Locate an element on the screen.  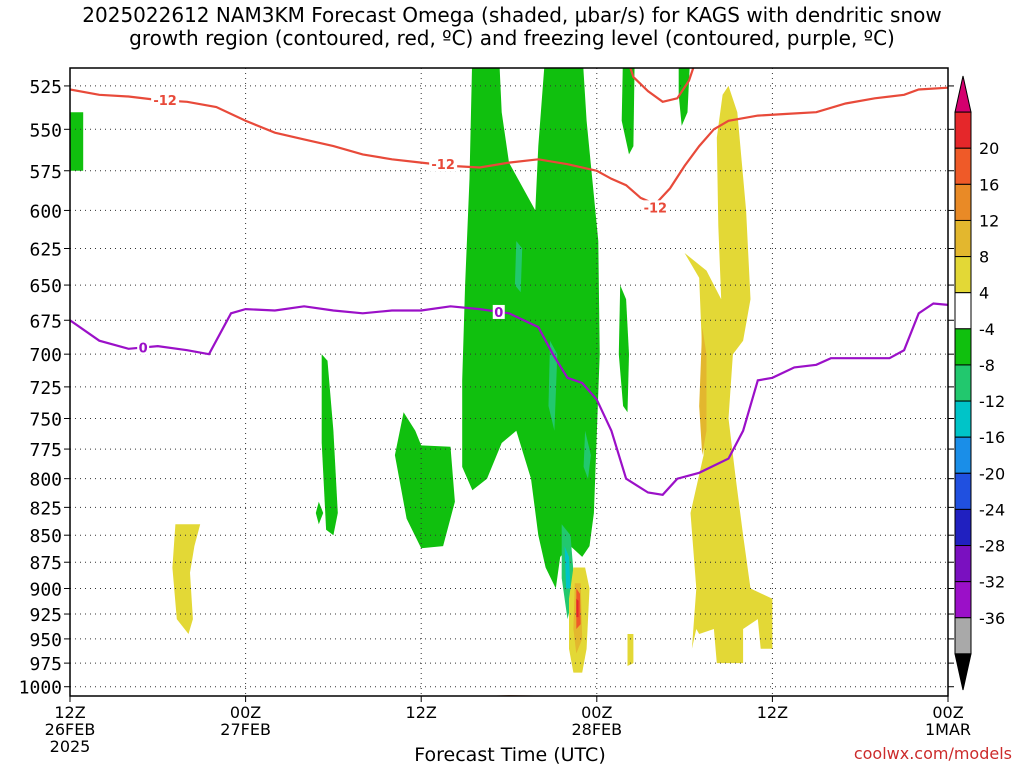
y-tick-label-975: 975 is located at coordinates (45, 664).